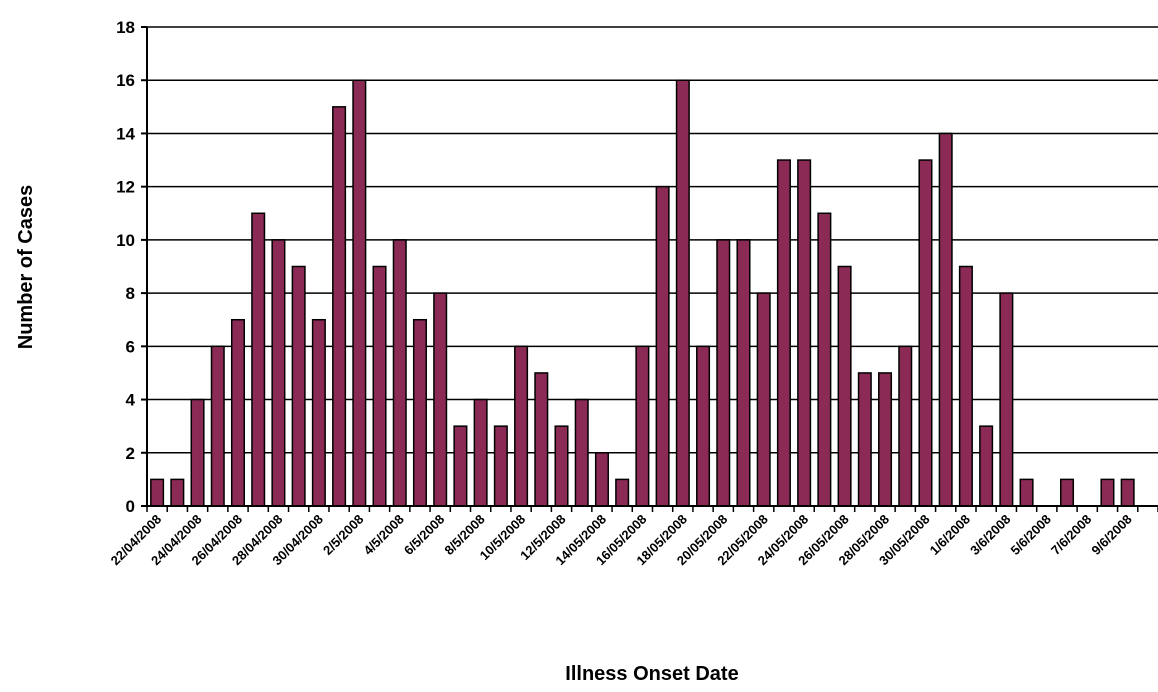  I want to click on y-tick-label: 2, so click(130, 453).